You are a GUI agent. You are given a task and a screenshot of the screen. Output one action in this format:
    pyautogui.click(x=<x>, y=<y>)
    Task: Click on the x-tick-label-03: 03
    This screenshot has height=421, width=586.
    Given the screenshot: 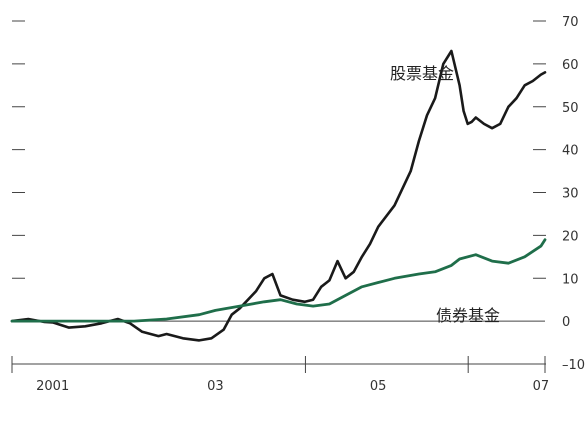 What is the action you would take?
    pyautogui.click(x=215, y=386)
    